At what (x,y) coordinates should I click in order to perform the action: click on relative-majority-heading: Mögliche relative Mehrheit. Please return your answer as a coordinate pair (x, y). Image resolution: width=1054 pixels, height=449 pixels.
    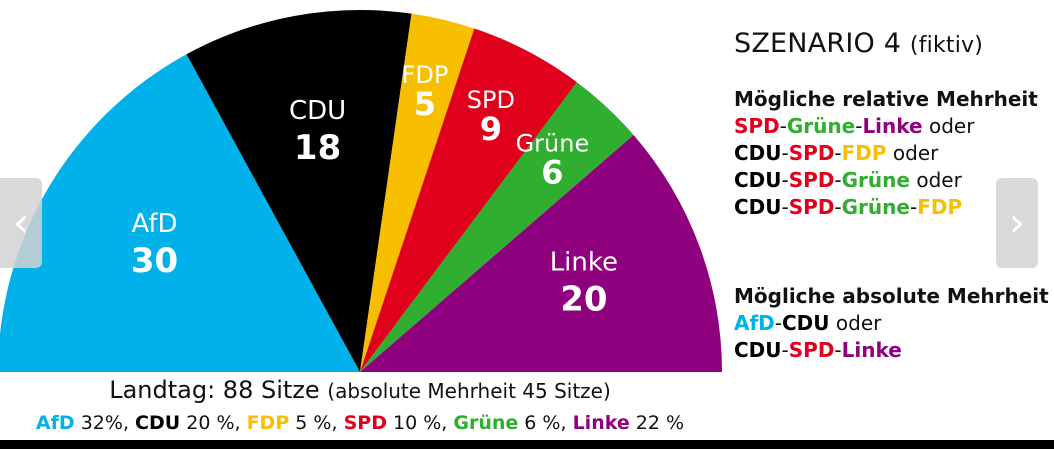
    Looking at the image, I should click on (886, 99).